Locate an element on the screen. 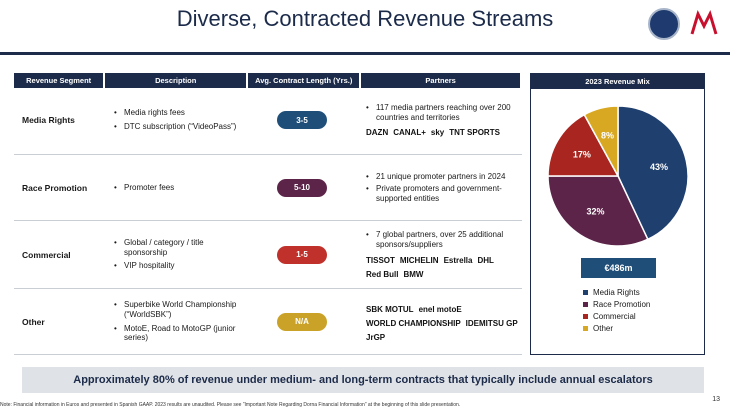  legend-label: Other is located at coordinates (603, 328).